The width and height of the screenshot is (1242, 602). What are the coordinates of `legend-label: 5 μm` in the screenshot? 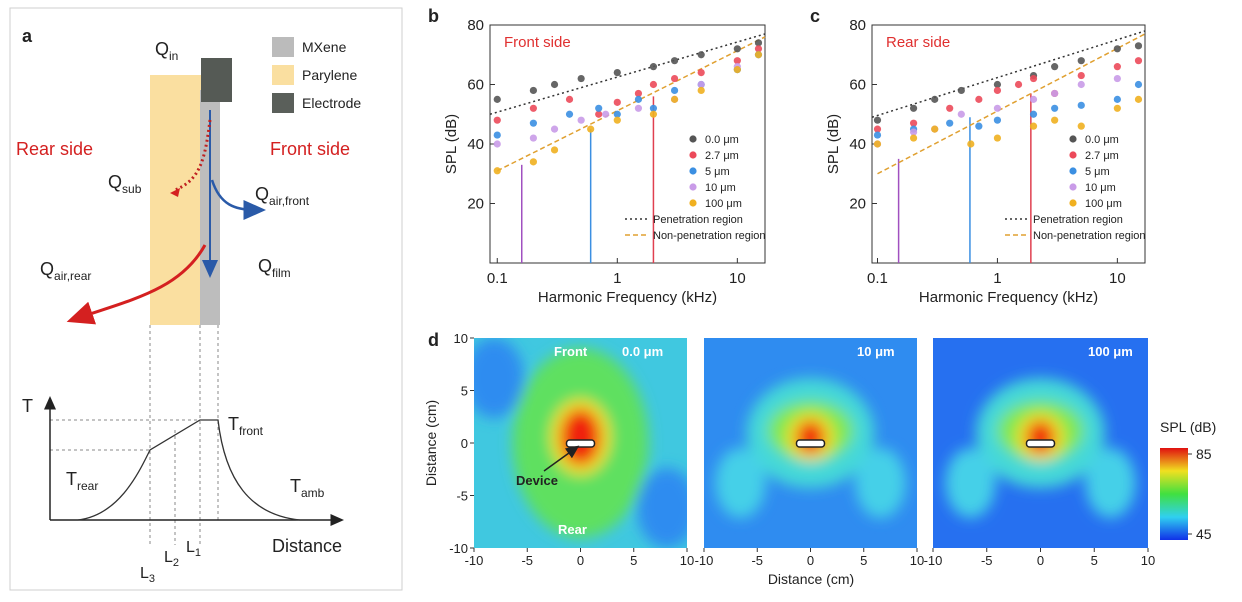 It's located at (717, 172).